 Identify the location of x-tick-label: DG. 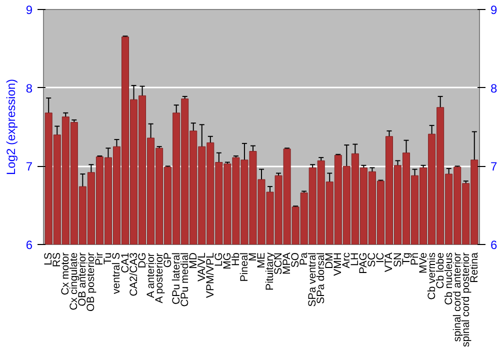
(142, 260).